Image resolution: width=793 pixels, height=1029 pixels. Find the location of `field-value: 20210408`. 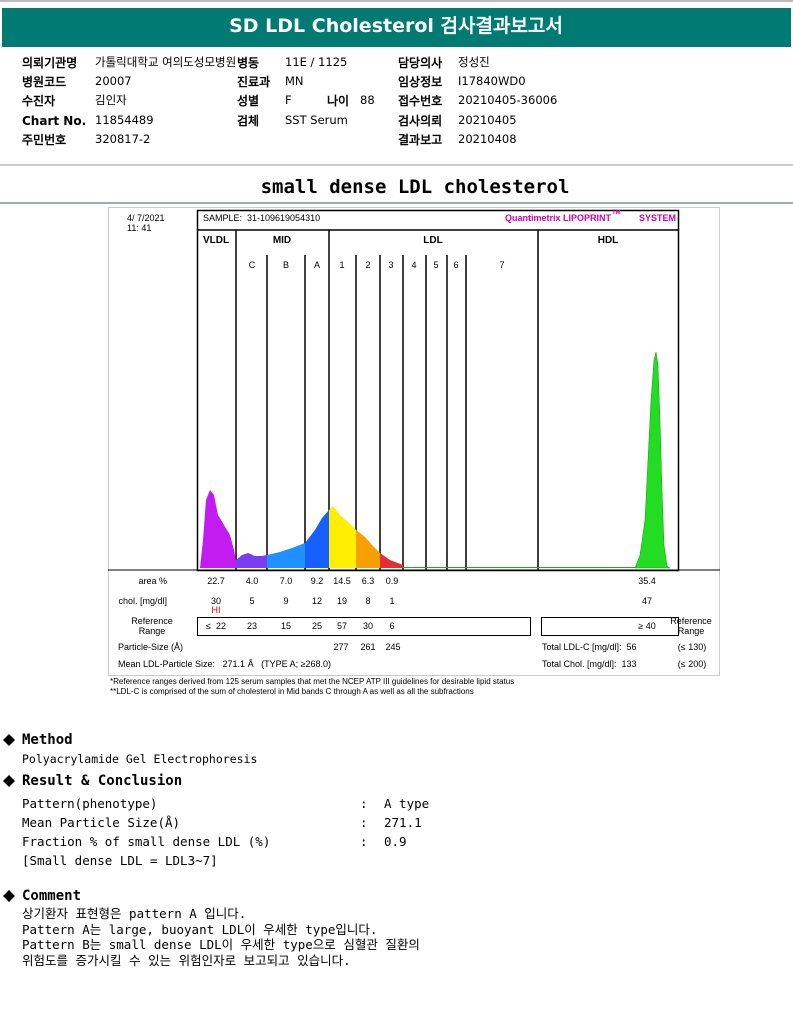

field-value: 20210408 is located at coordinates (487, 139).